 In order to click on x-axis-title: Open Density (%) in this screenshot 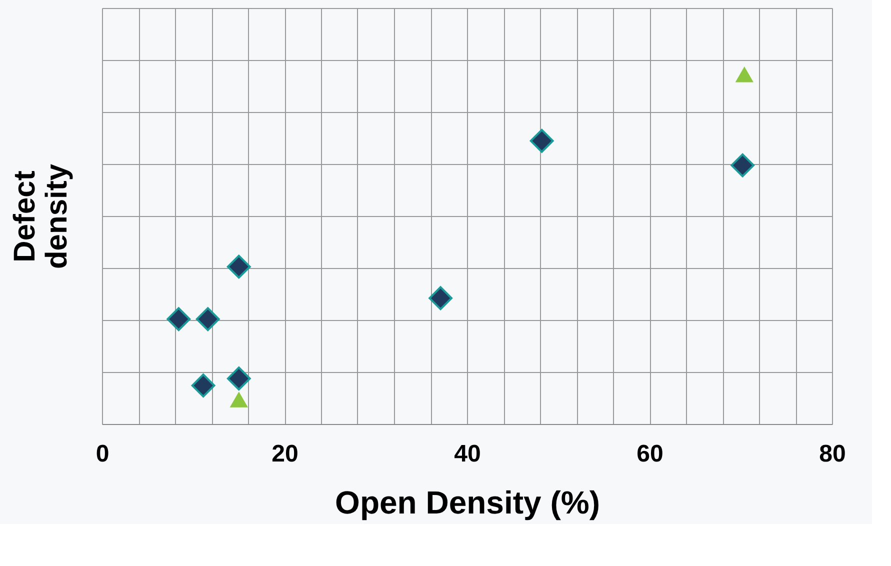, I will do `click(467, 502)`.